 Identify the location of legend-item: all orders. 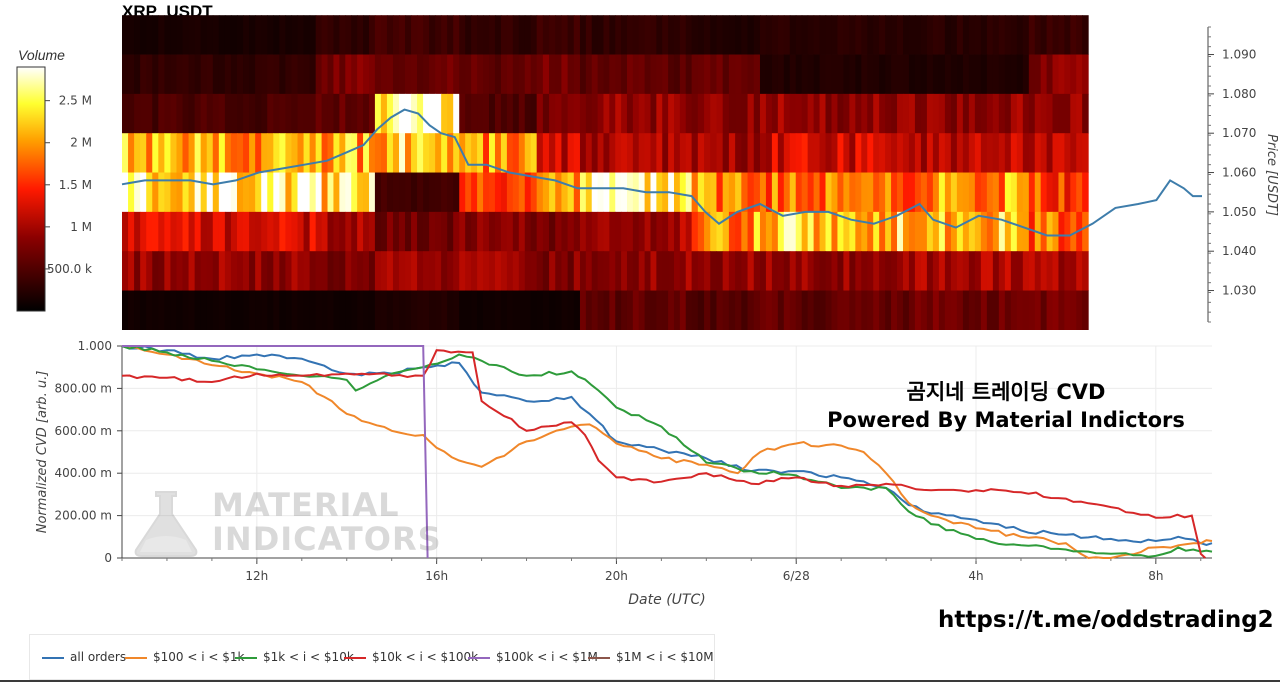
(84, 657).